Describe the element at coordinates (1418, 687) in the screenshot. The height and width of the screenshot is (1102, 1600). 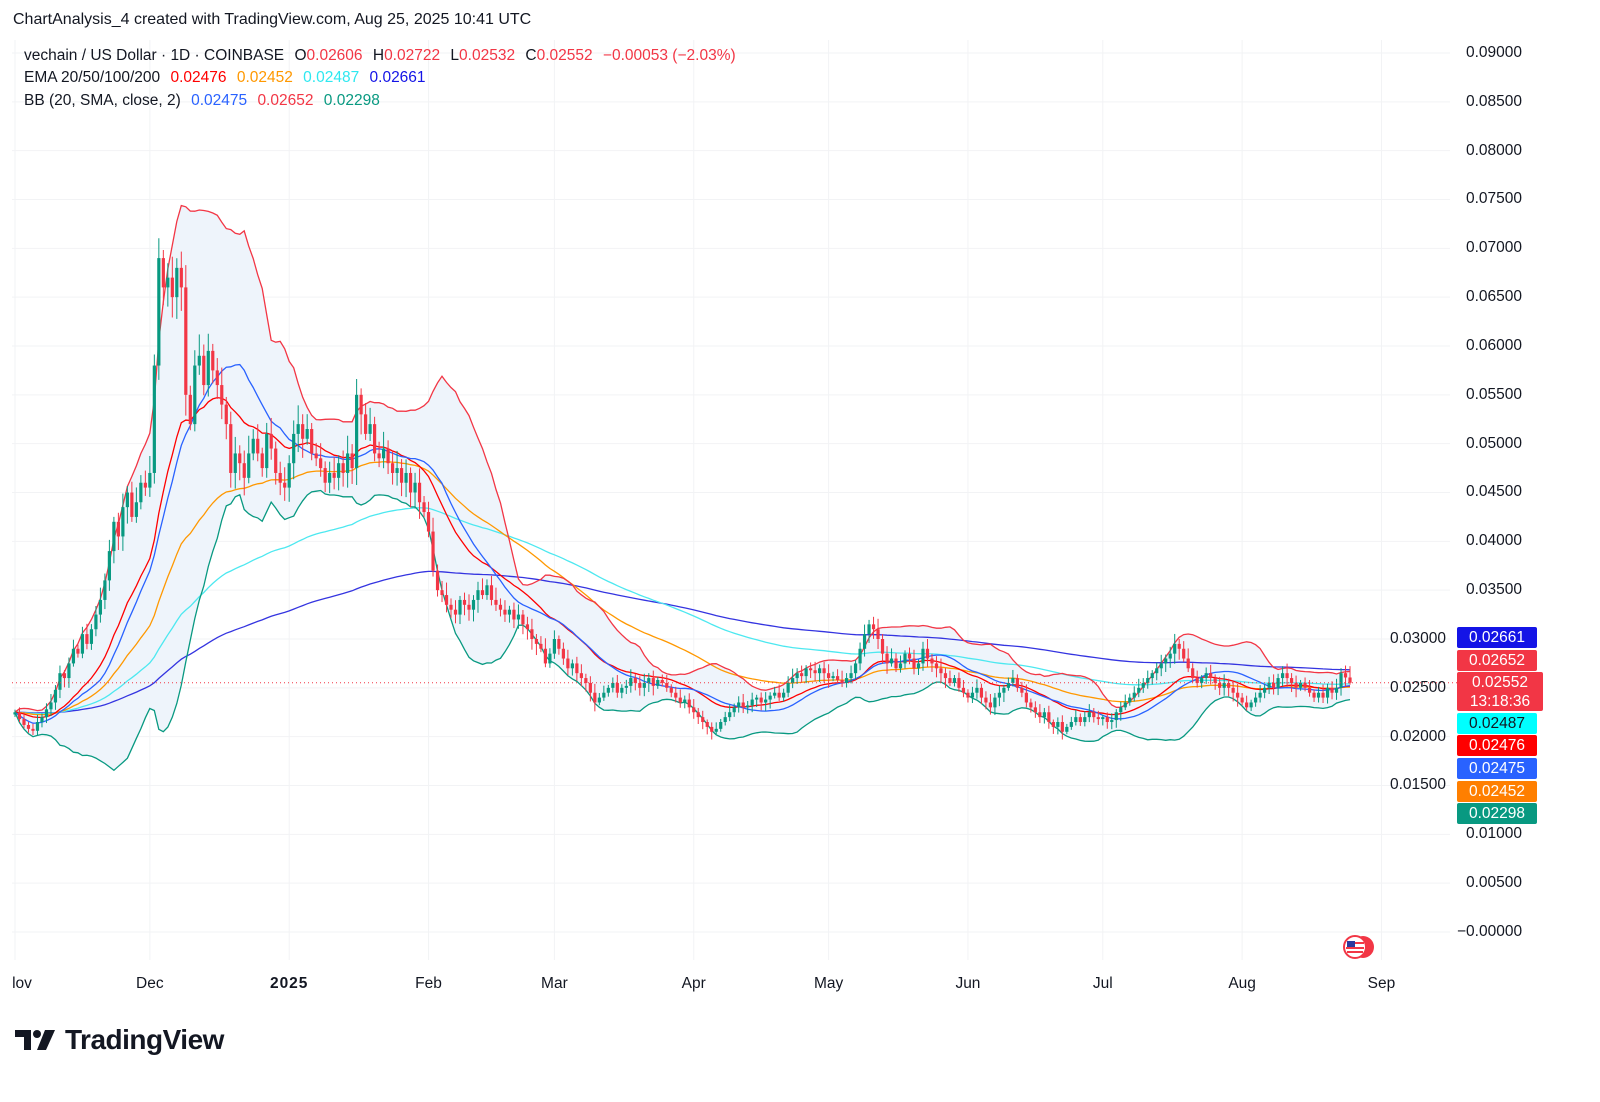
I see `price-tick-label: 0.02500` at that location.